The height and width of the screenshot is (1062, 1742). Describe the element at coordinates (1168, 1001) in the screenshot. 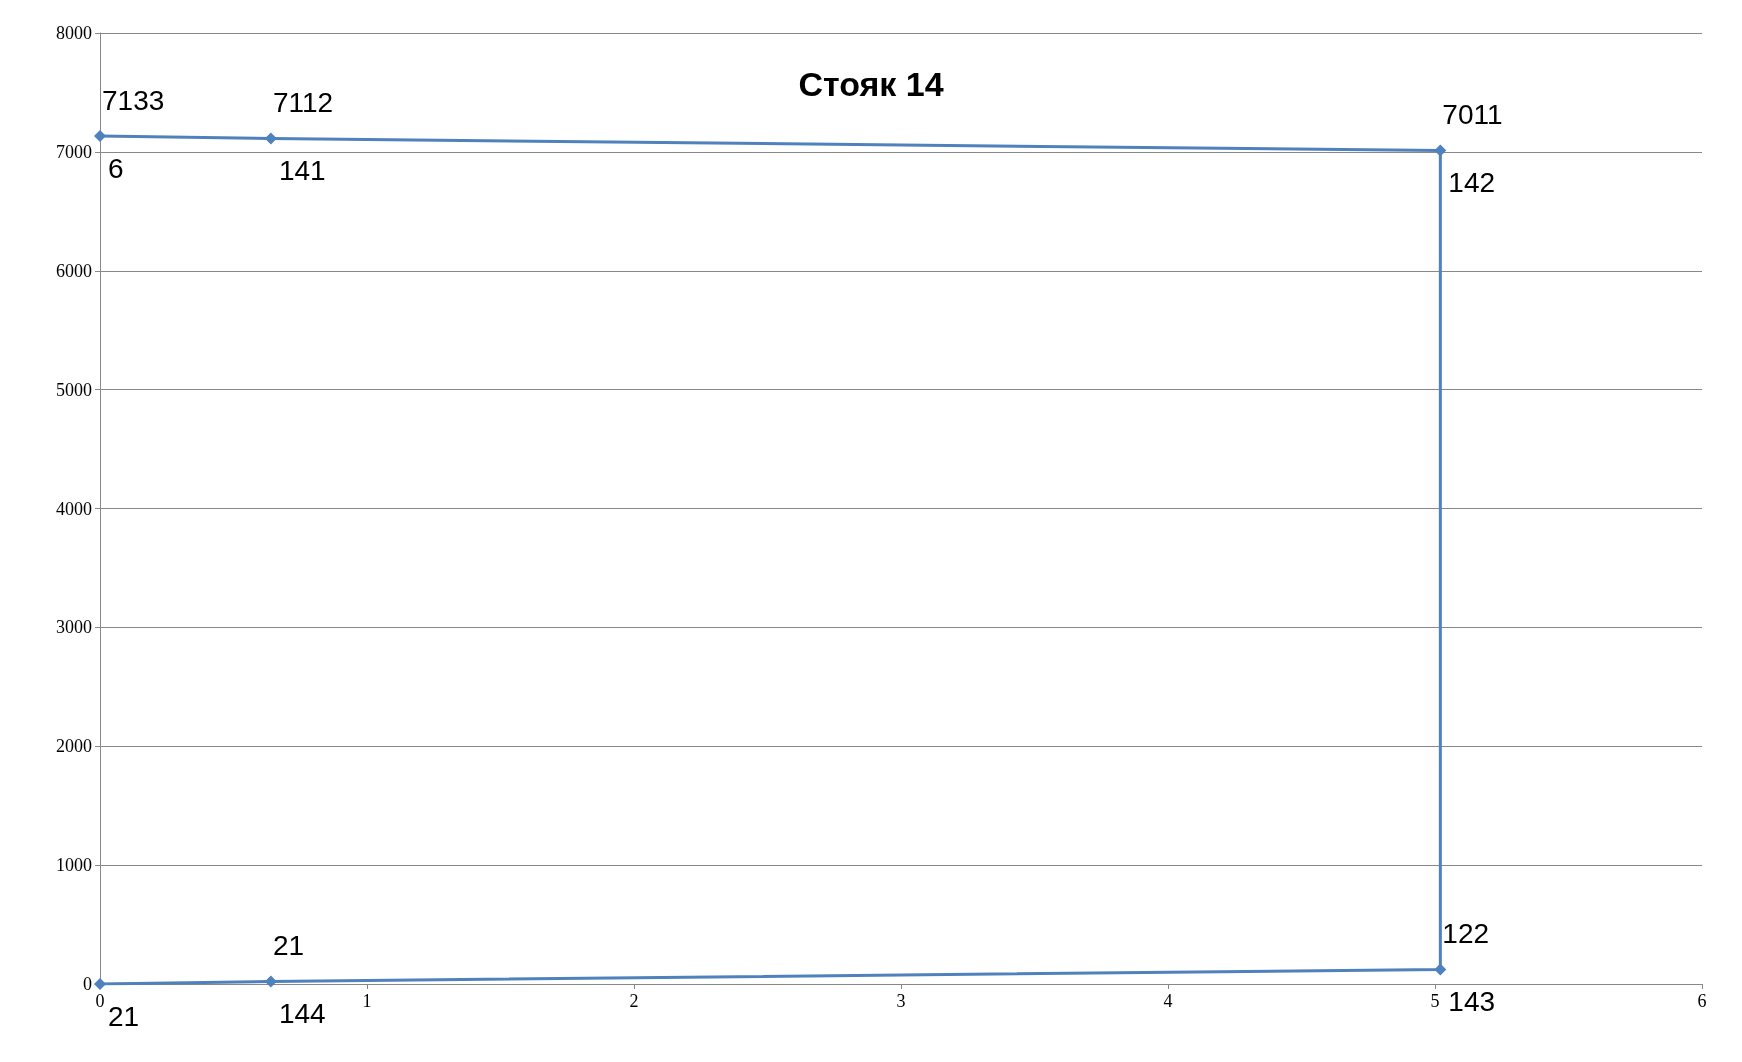

I see `x-tick-label: 4` at that location.